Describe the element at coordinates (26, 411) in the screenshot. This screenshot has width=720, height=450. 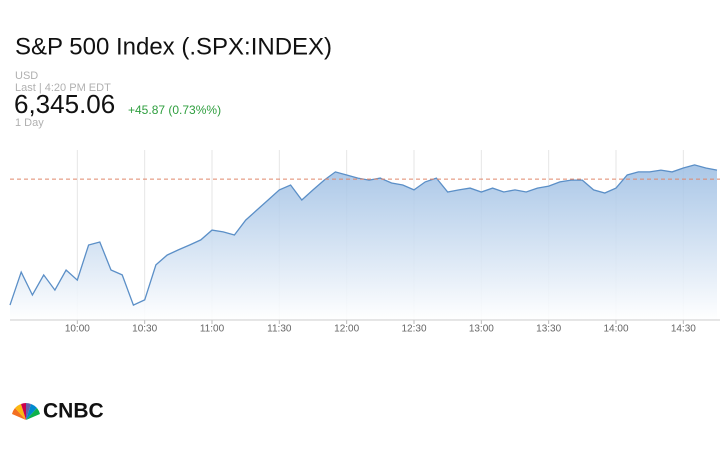
I see `logo-icon` at that location.